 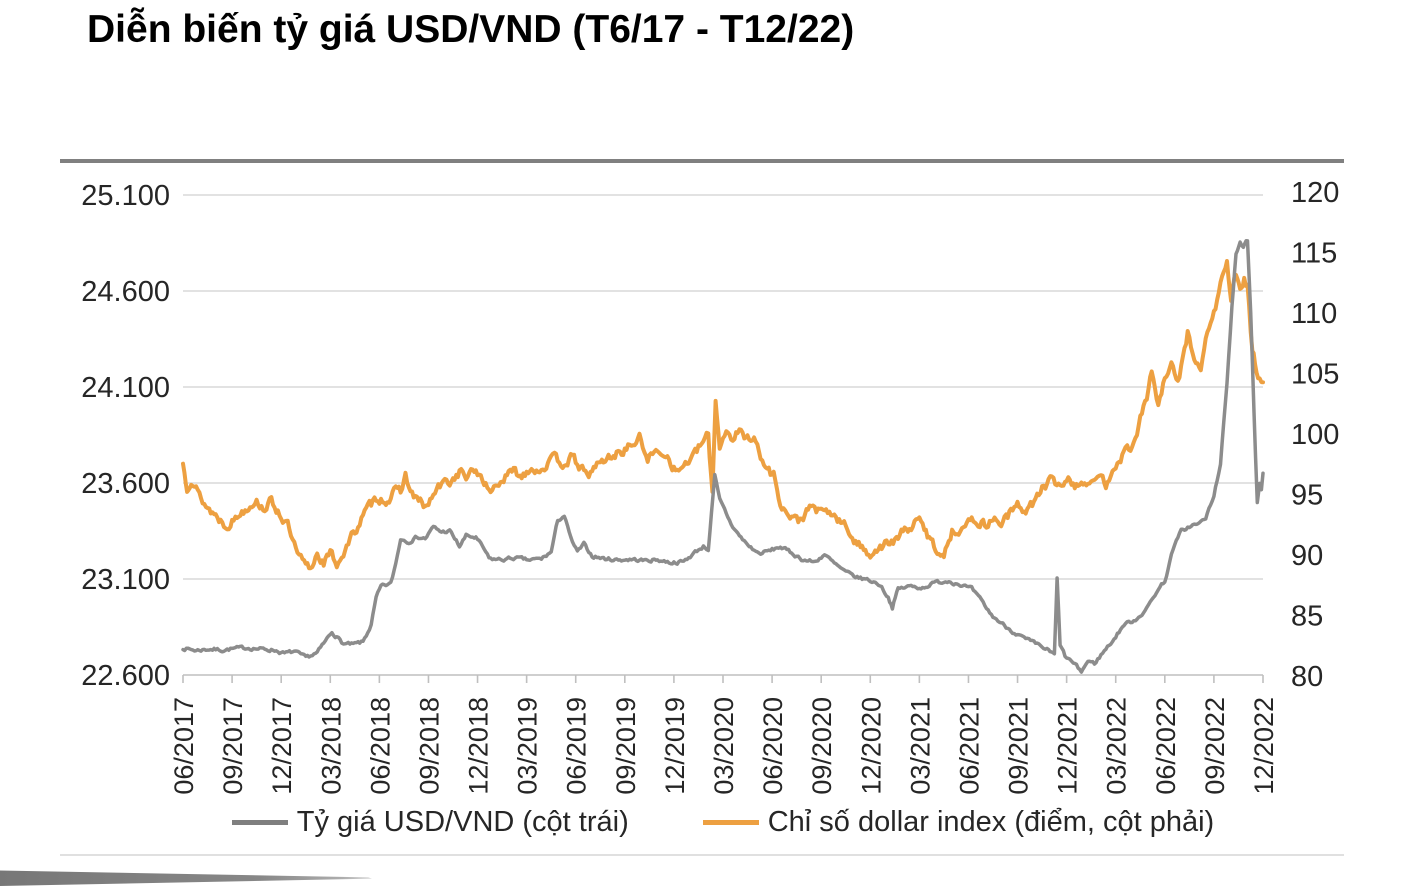 I want to click on x-axis-tick-label: 12/2018, so click(x=479, y=746).